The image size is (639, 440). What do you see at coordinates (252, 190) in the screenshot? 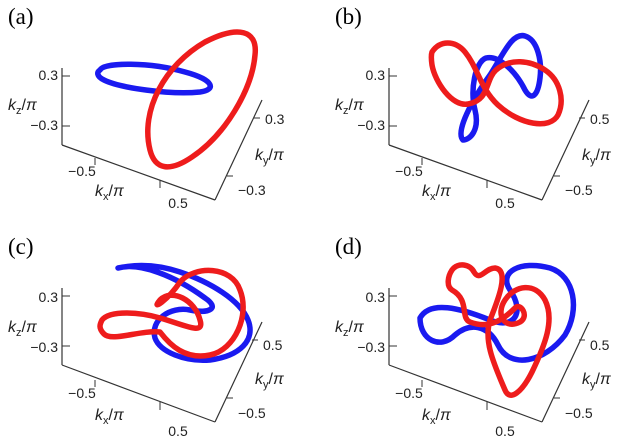
I see `y-tick-bottom: −0.3` at bounding box center [252, 190].